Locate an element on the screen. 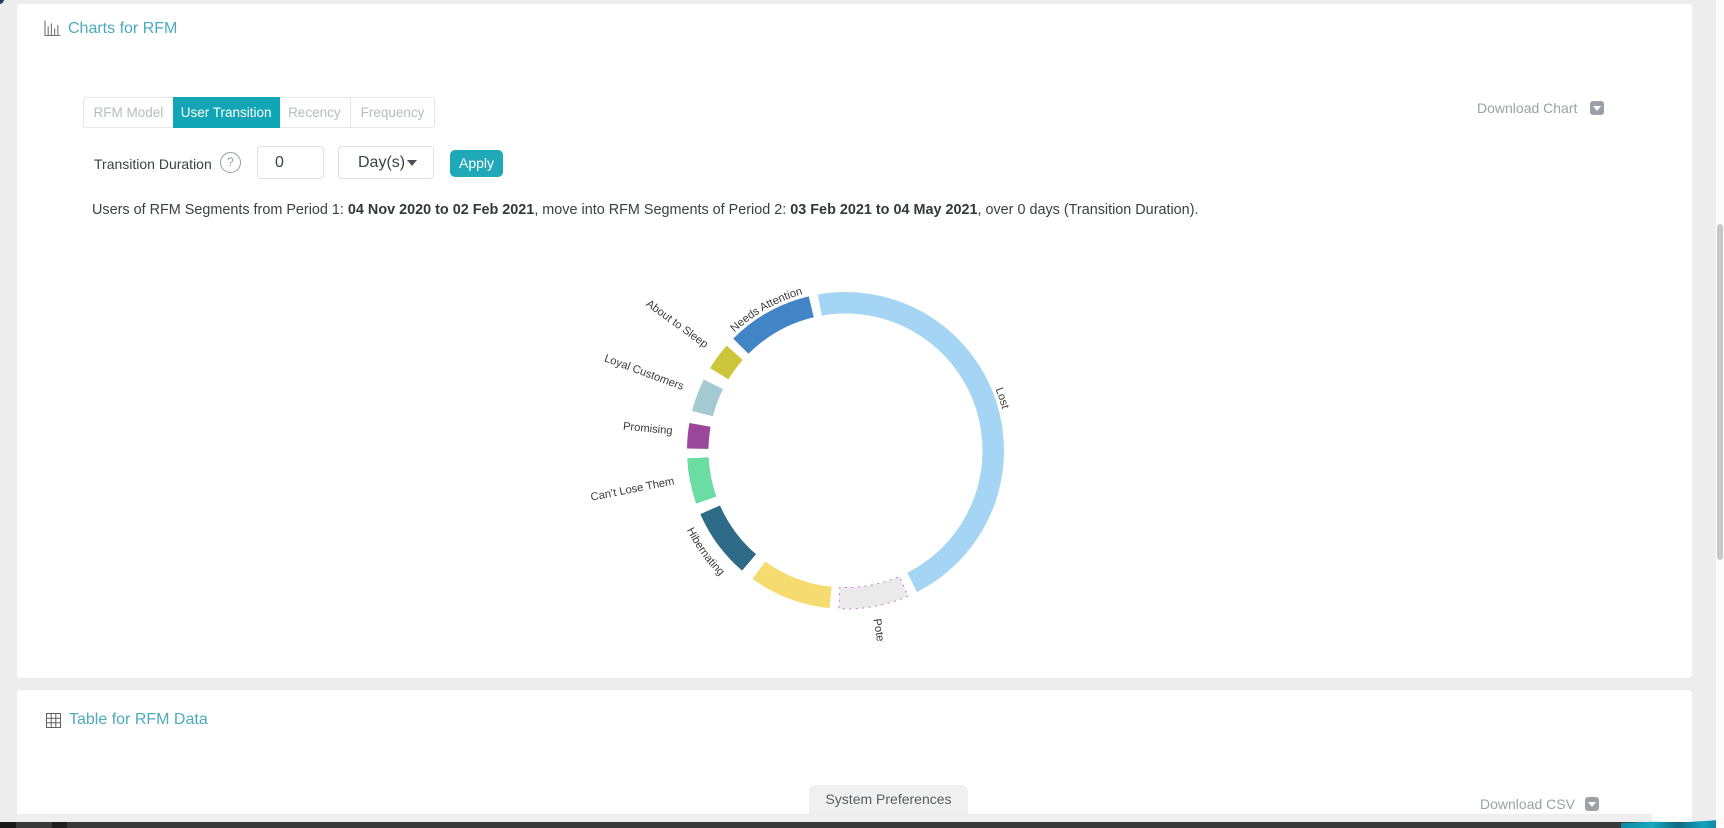  svg-text: Loyal Customers is located at coordinates (644, 373).